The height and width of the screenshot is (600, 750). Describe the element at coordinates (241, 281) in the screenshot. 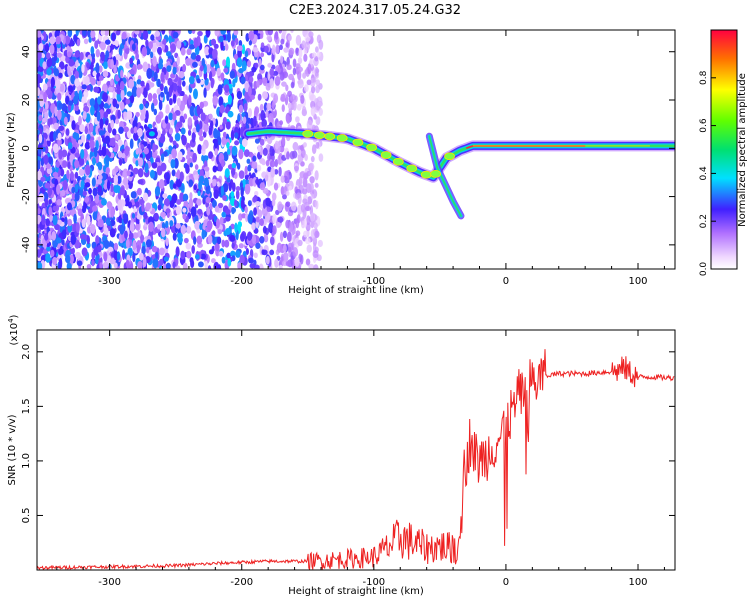

I see `x-tick-label: -200` at that location.